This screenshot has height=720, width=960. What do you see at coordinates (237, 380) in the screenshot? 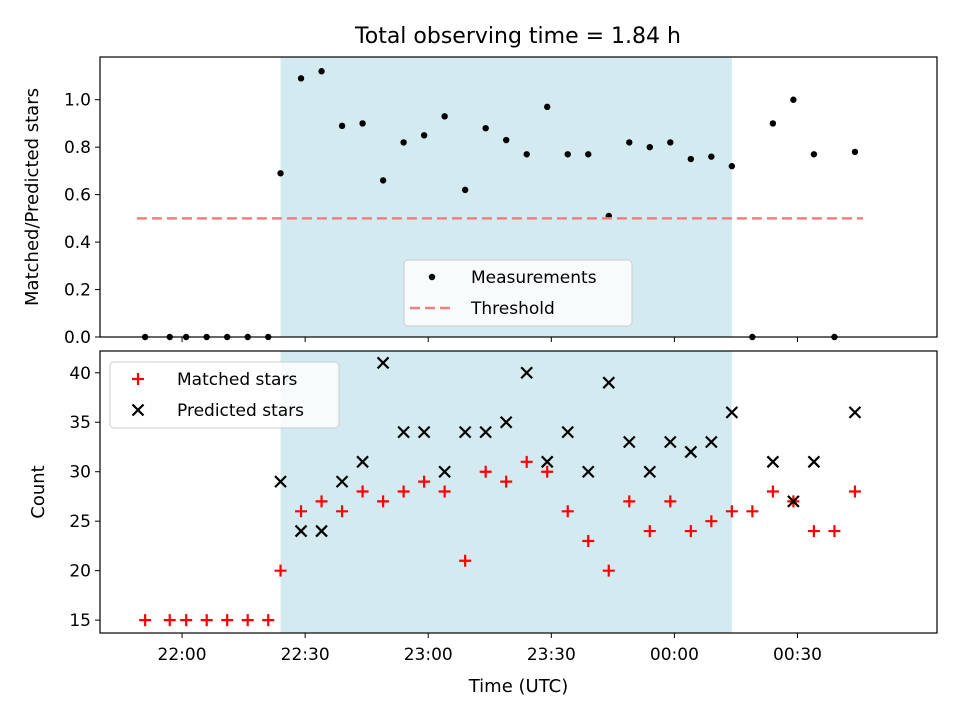
I see `legend-label: Matched stars` at bounding box center [237, 380].